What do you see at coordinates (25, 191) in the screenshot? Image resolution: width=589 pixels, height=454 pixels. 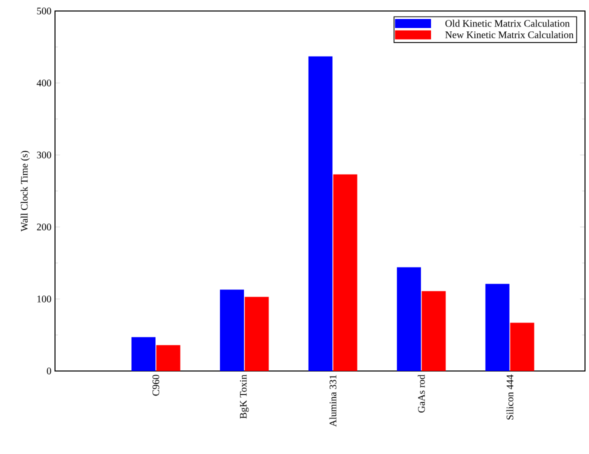 I see `y-axis-title: Wall Clock Time (s)` at bounding box center [25, 191].